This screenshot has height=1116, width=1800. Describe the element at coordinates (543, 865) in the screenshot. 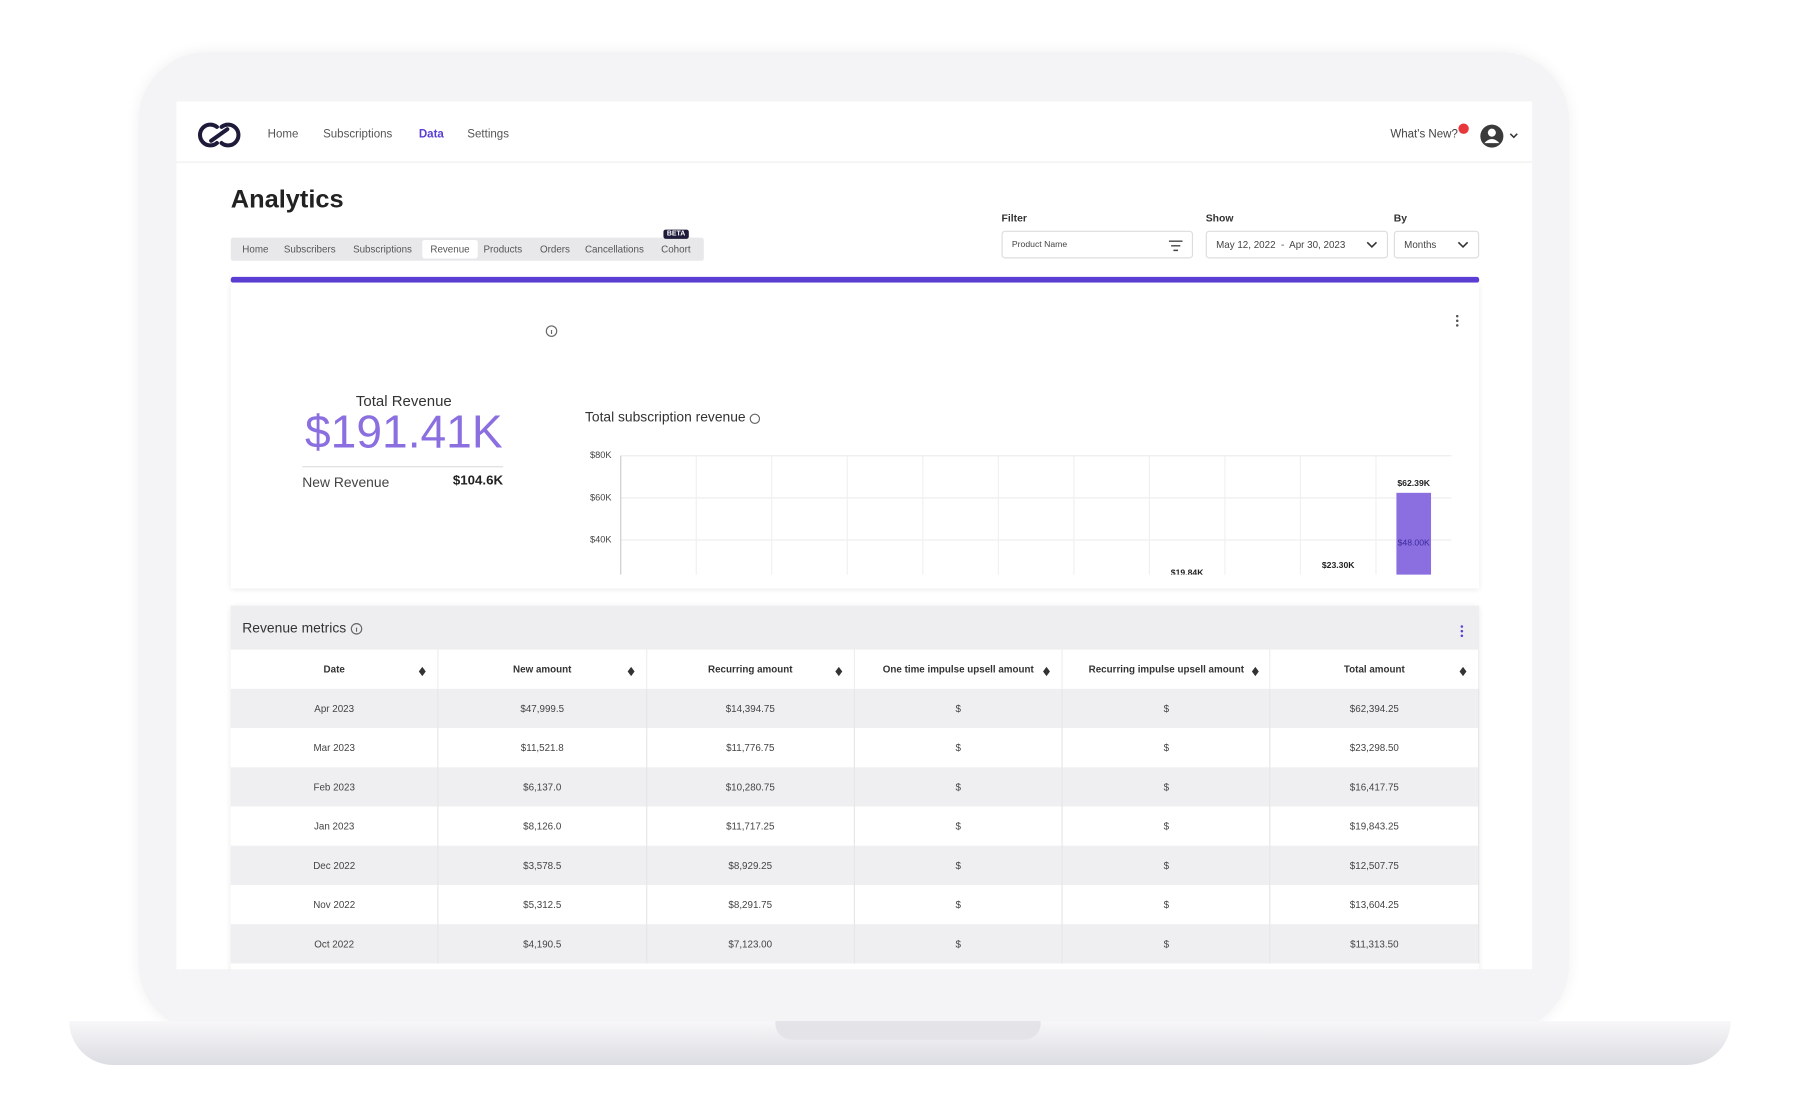

I see `table-cell: $3,578.5` at that location.